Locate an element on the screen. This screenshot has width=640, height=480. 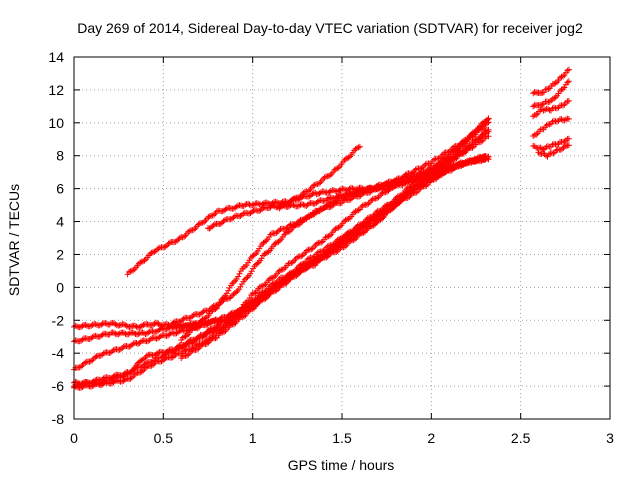
y-tick-label: -4 is located at coordinates (58, 353).